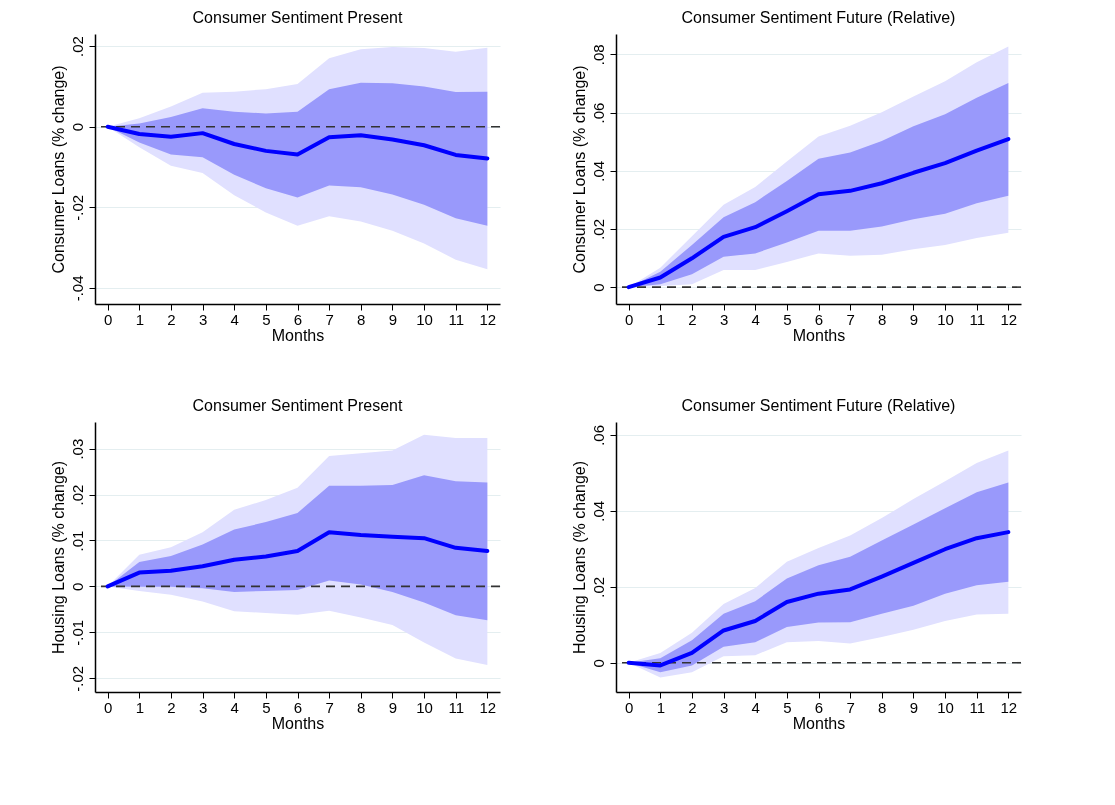 The height and width of the screenshot is (805, 1115). I want to click on y-tick-label: .08, so click(598, 55).